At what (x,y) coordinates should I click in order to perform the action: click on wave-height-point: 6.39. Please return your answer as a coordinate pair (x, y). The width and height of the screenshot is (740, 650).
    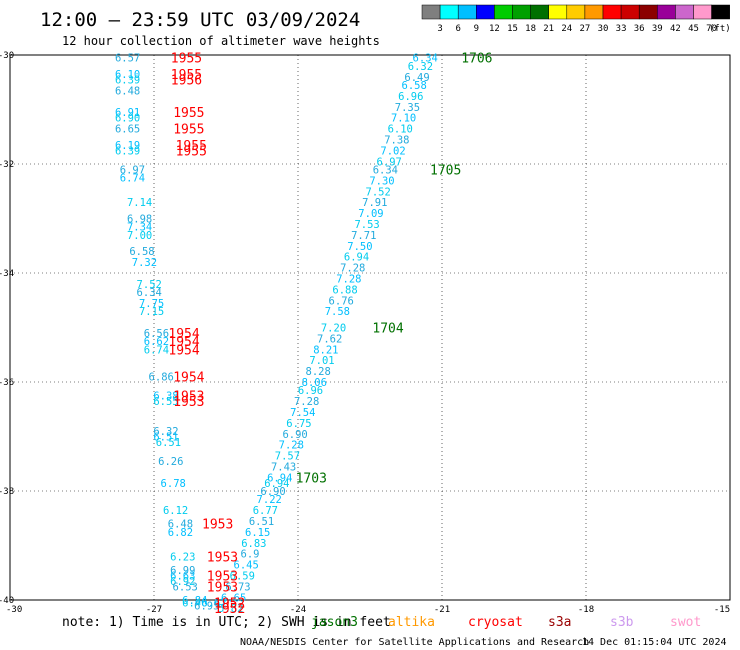
    Looking at the image, I should click on (127, 151).